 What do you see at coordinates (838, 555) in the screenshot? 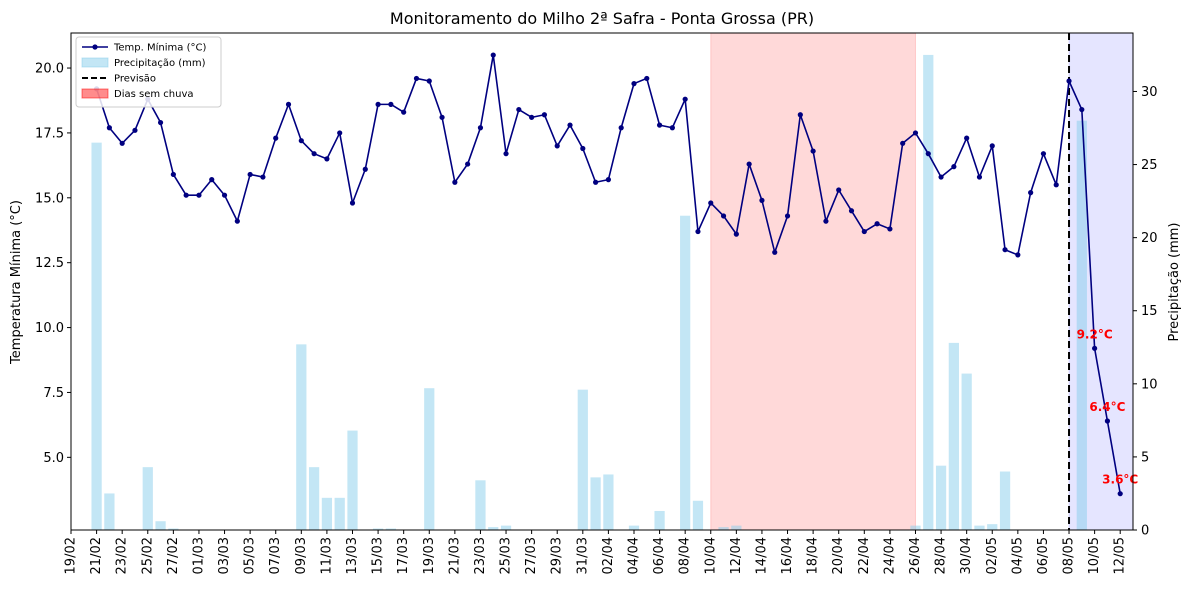
I see `x-tick-label: 20/04` at bounding box center [838, 555].